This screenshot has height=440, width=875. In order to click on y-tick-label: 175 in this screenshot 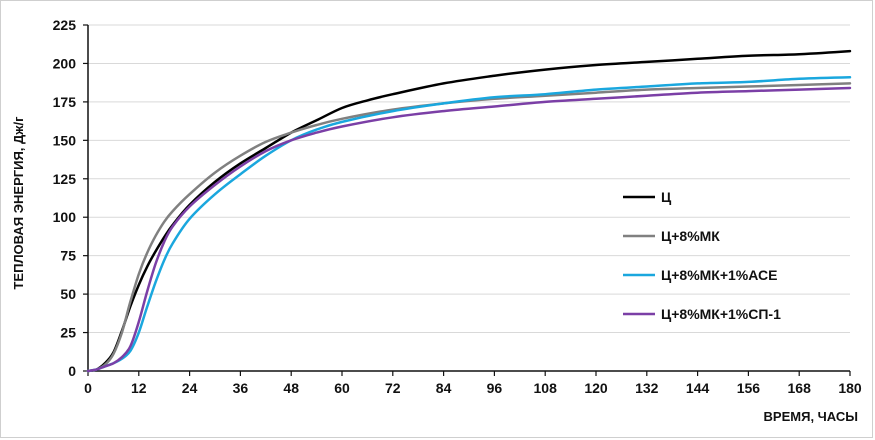, I will do `click(65, 102)`.